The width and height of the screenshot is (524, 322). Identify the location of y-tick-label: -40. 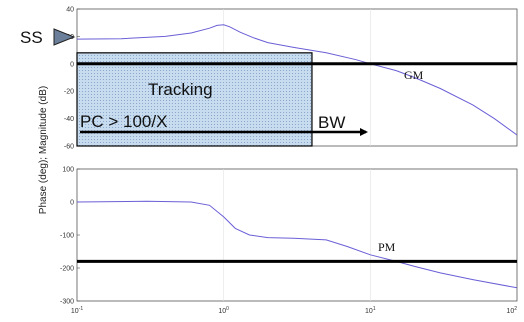
(69, 119).